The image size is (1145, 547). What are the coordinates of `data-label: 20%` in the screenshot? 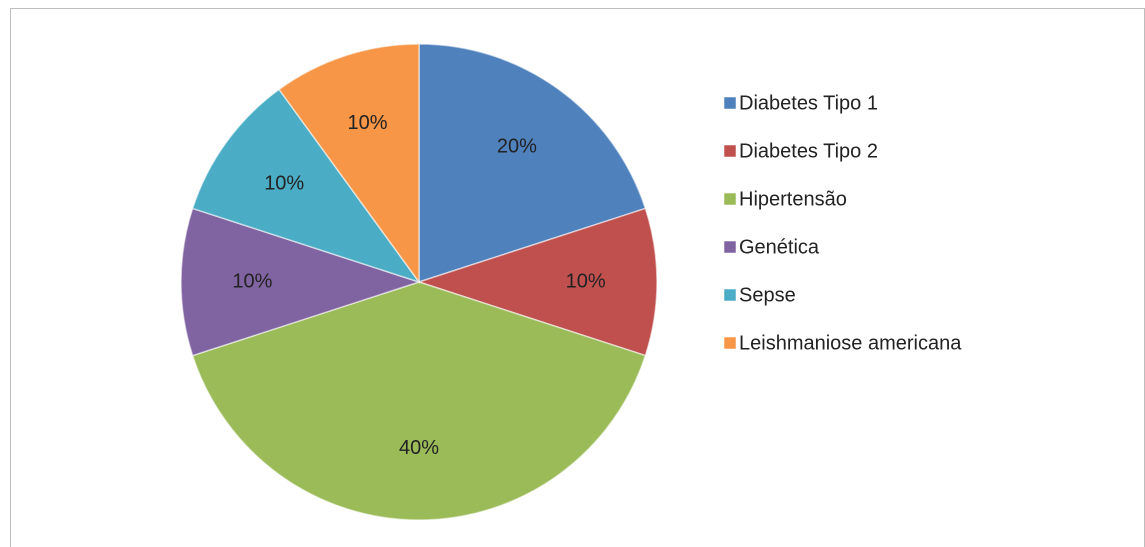 It's located at (517, 146).